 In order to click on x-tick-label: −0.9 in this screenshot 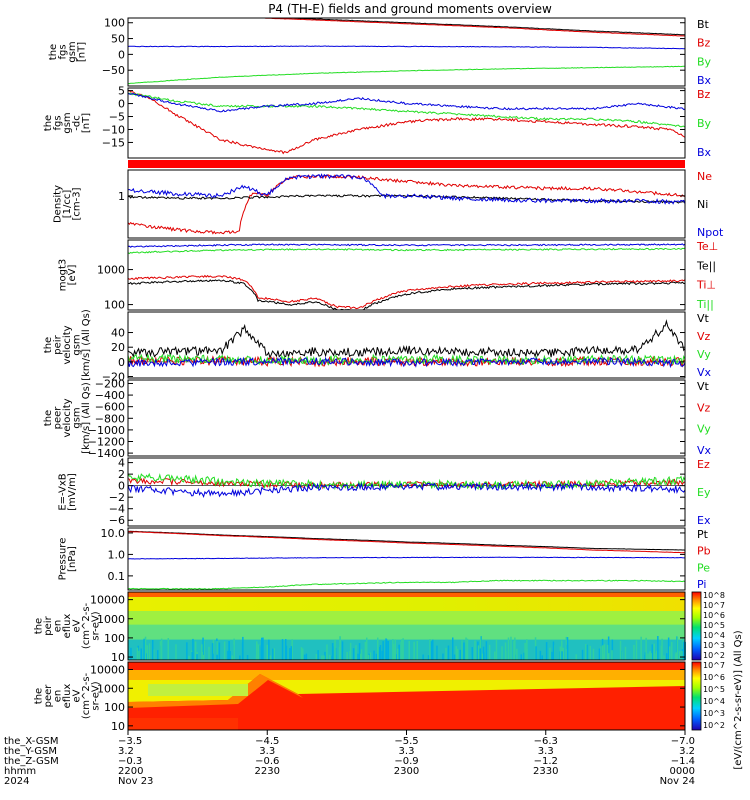, I will do `click(406, 761)`.